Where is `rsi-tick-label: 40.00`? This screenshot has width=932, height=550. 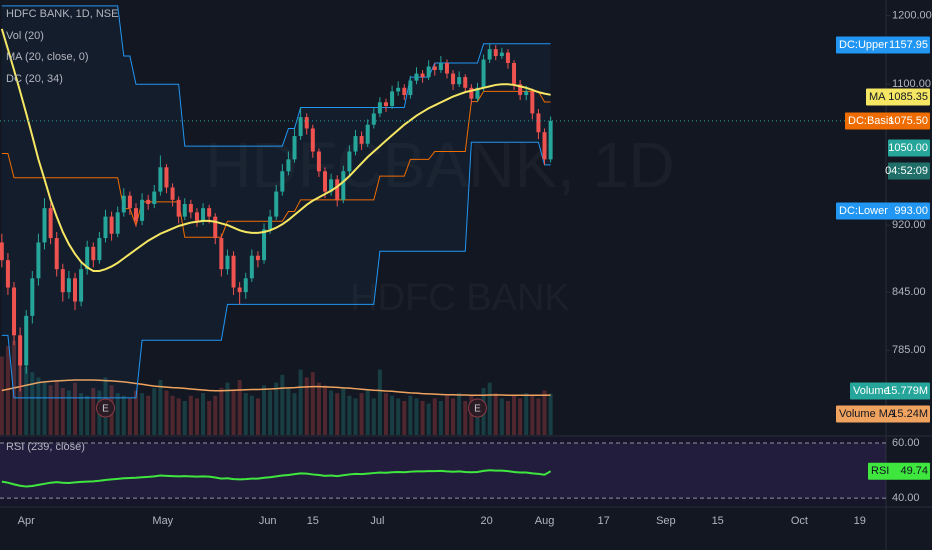 rsi-tick-label: 40.00 is located at coordinates (906, 498).